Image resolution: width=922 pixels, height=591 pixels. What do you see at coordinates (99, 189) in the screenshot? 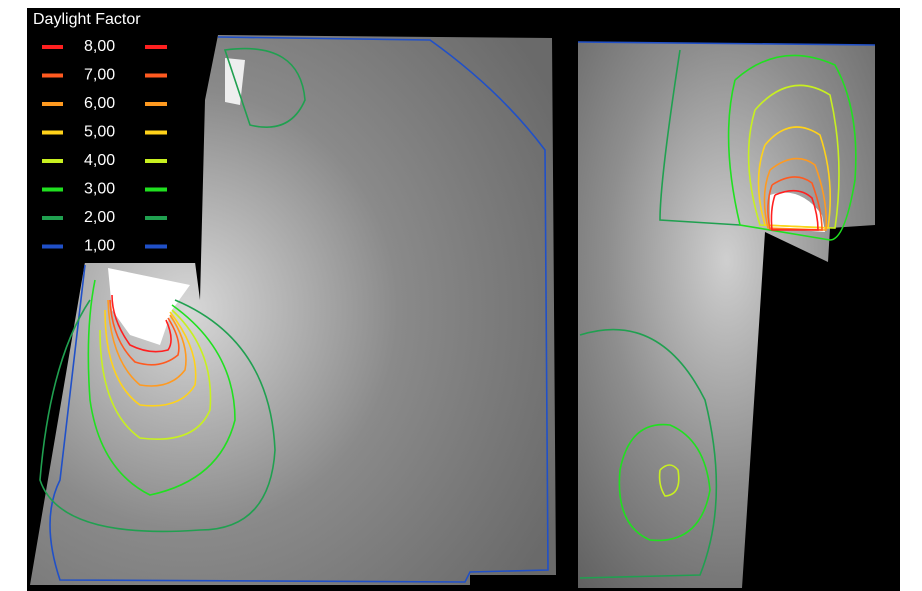
I see `legend-label: 3,00` at bounding box center [99, 189].